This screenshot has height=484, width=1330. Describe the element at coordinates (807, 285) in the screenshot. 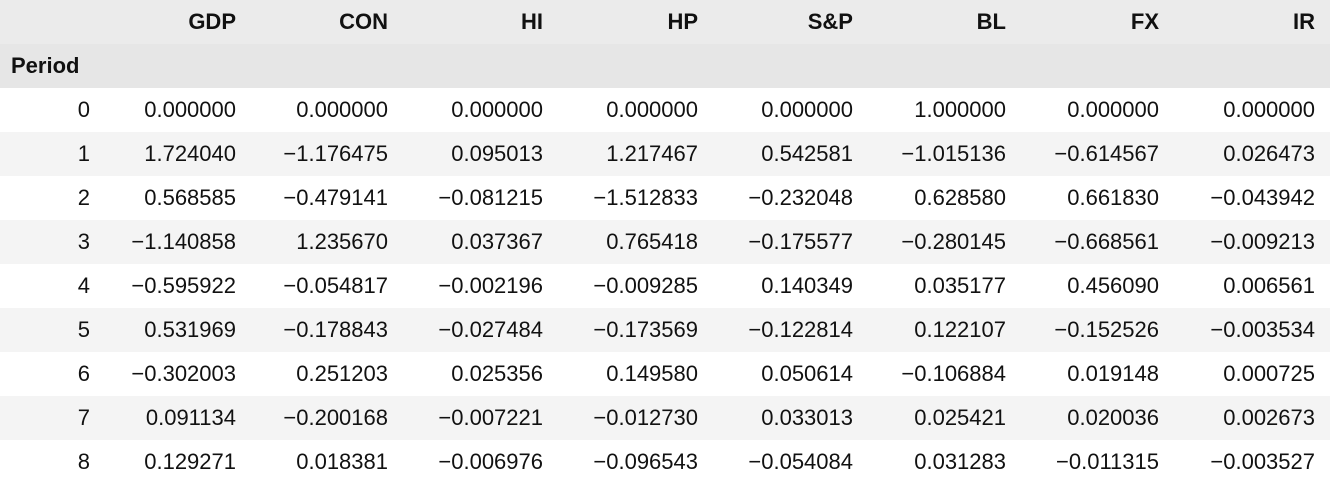

I see `cell-sp: 0.140349` at that location.